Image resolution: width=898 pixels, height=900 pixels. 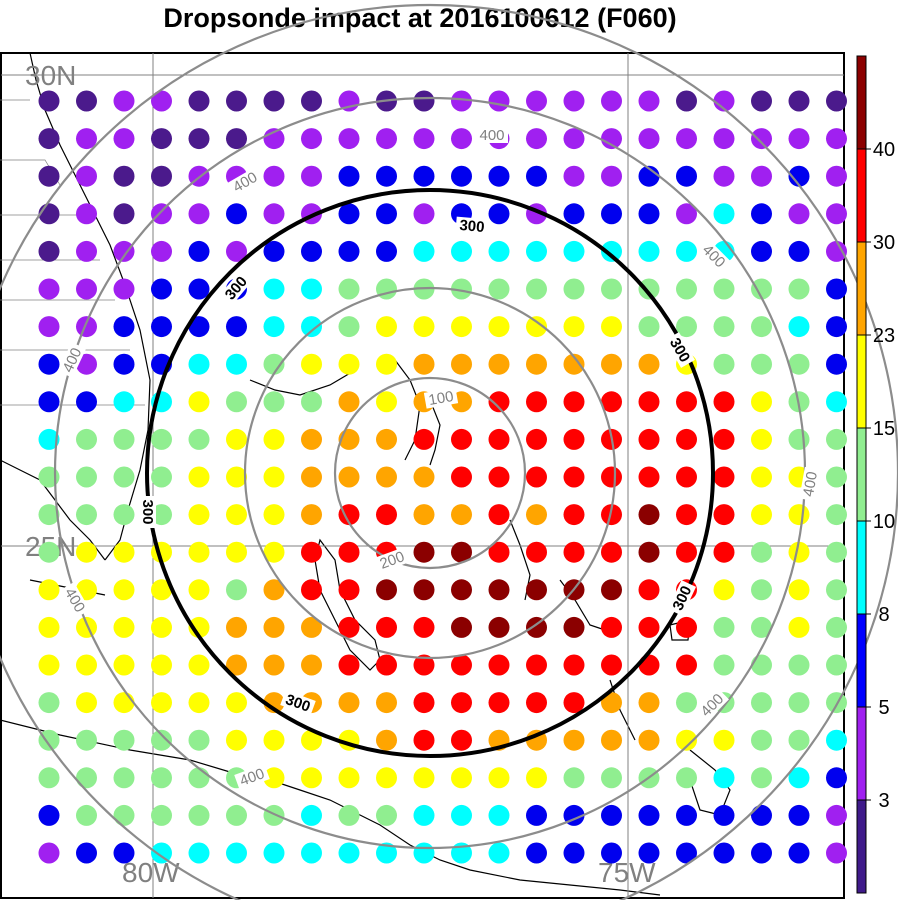 I want to click on colorbar-segment, so click(x=861, y=474).